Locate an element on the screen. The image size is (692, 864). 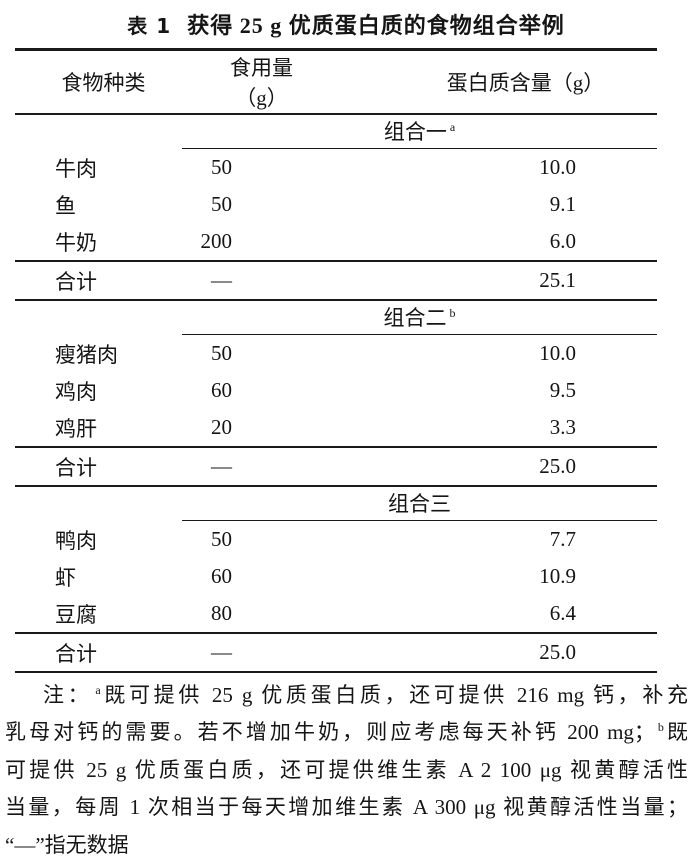
cell-food: 鱼 is located at coordinates (65, 205).